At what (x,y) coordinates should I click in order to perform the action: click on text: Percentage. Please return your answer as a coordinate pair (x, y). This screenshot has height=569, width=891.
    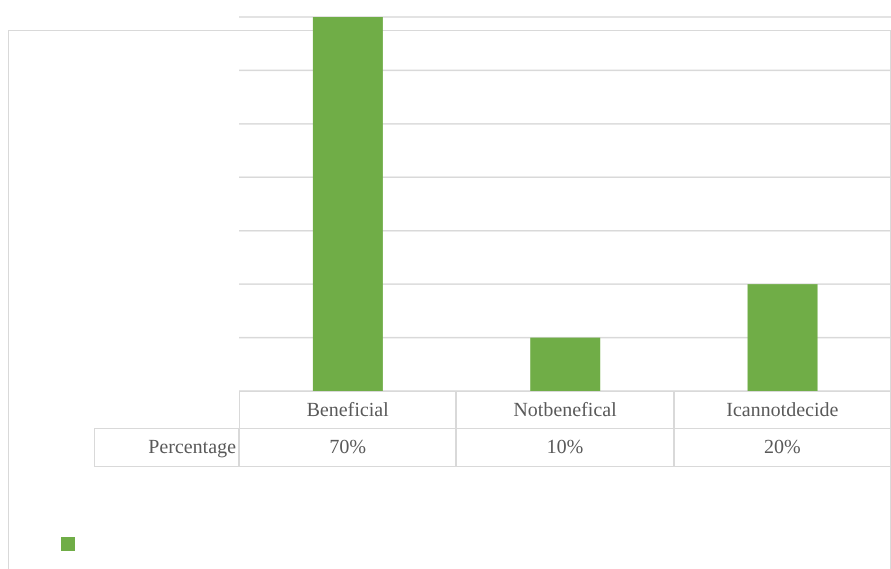
    Looking at the image, I should click on (166, 447).